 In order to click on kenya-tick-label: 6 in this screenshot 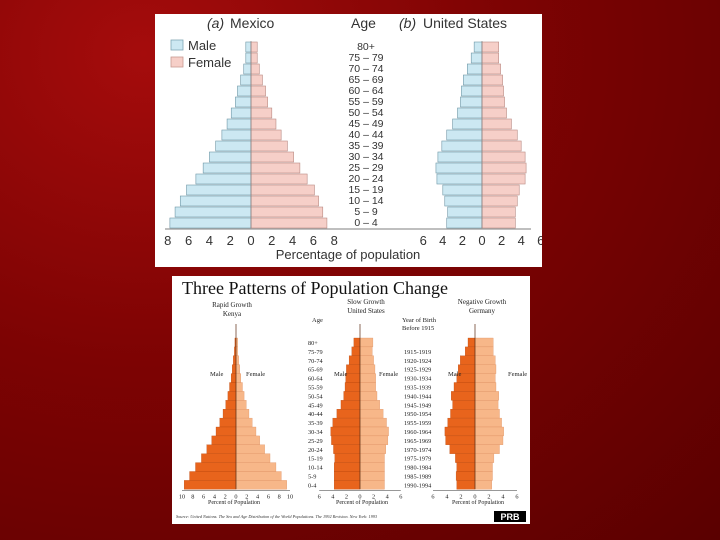, I will do `click(268, 496)`.